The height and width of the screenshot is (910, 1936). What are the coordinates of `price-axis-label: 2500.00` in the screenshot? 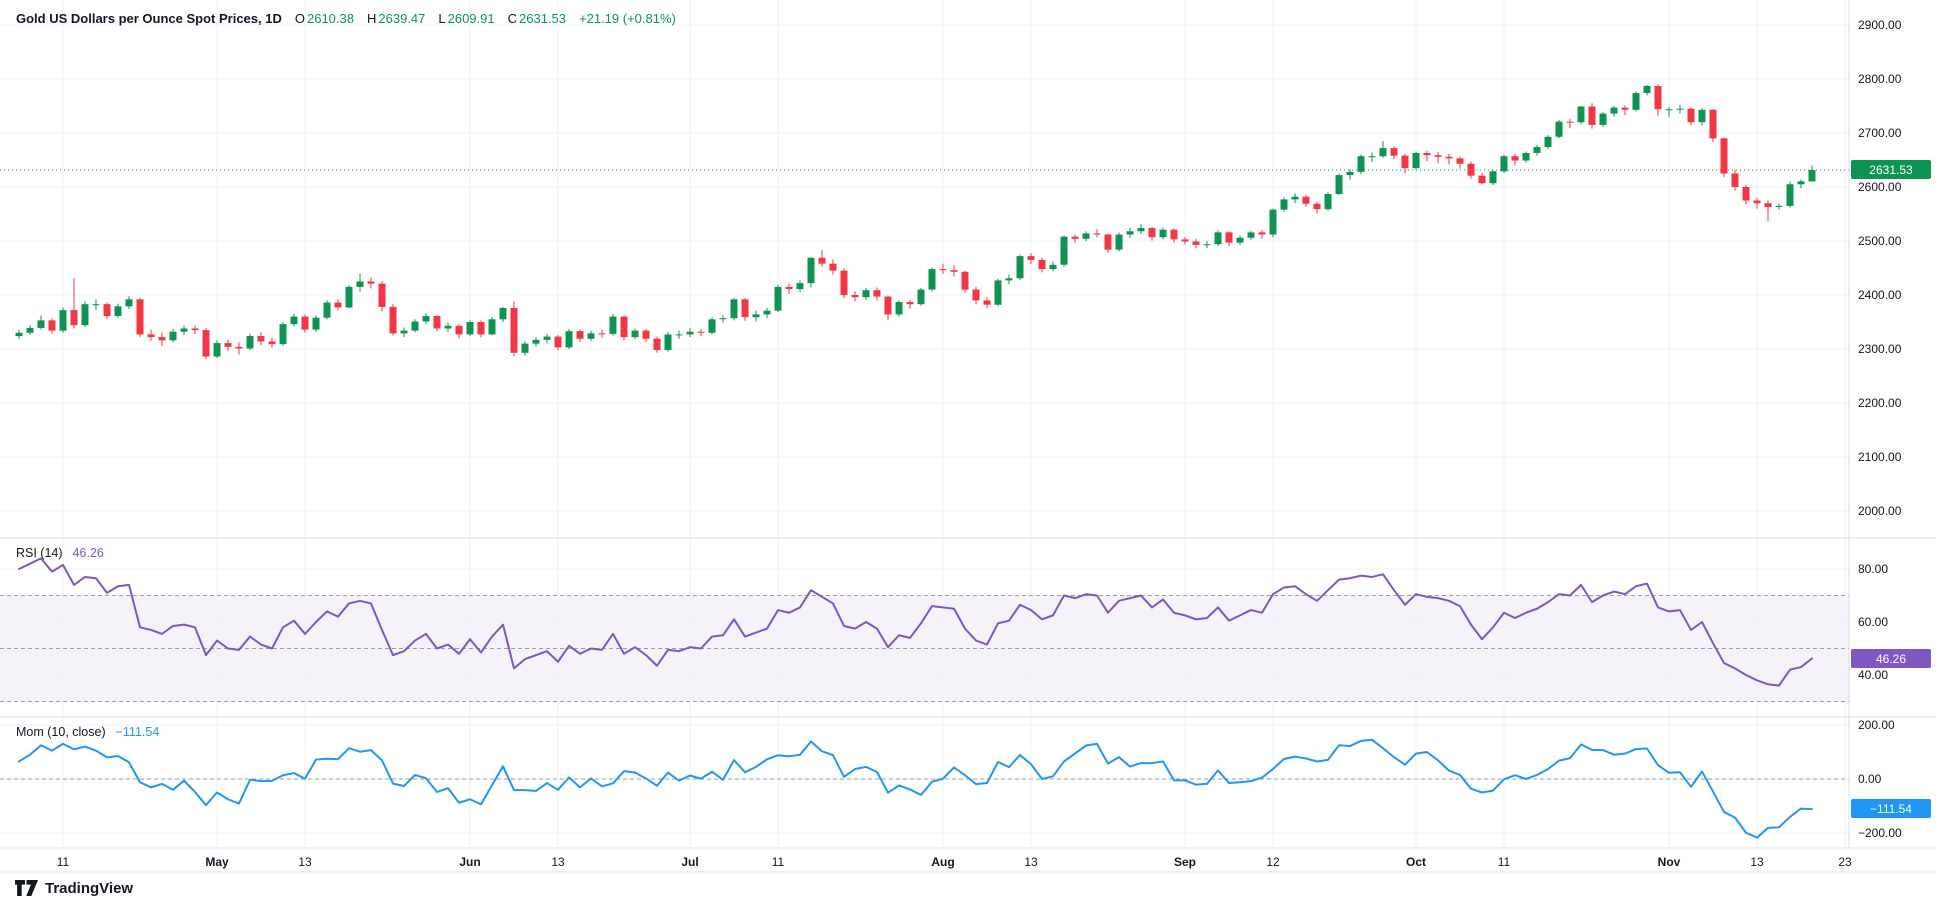 It's located at (1880, 241).